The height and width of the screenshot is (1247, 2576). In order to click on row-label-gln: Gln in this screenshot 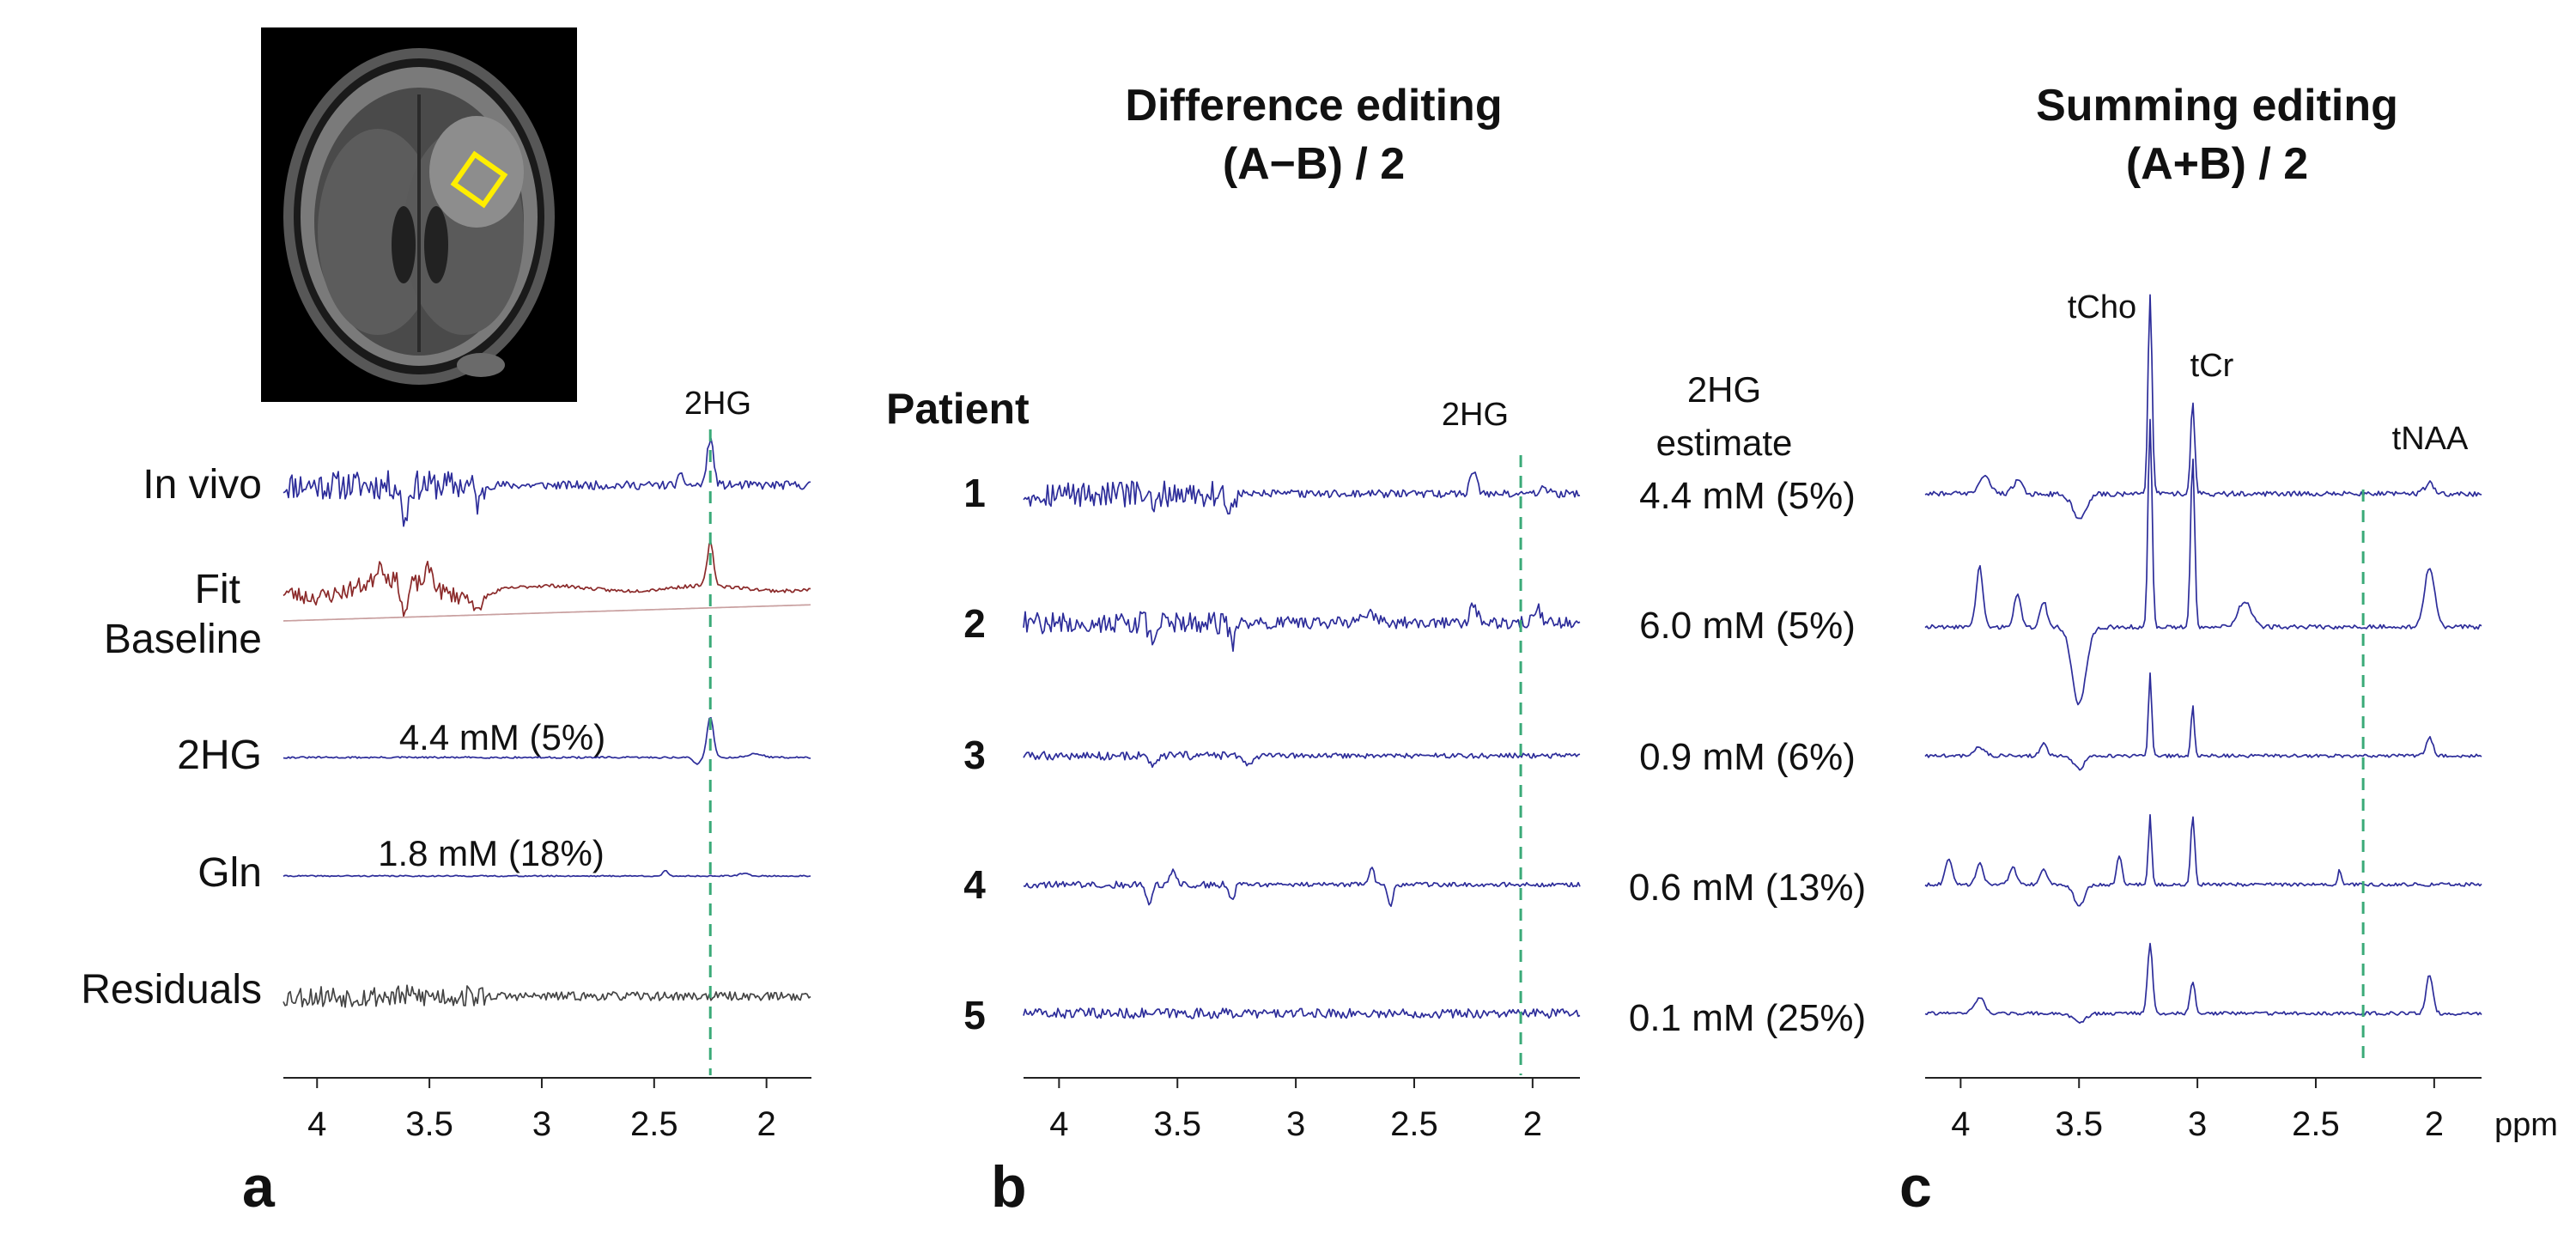, I will do `click(229, 873)`.